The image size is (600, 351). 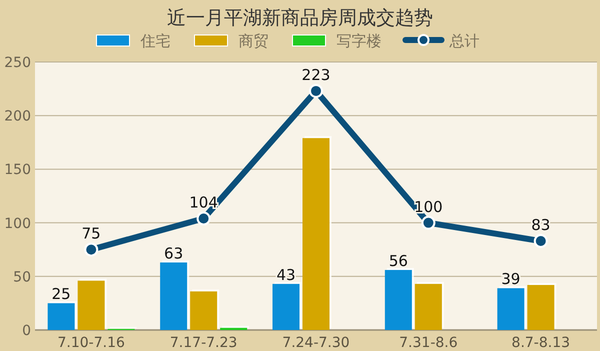 What do you see at coordinates (300, 18) in the screenshot?
I see `chart-title: 近一月平湖新商品房周成交趋势` at bounding box center [300, 18].